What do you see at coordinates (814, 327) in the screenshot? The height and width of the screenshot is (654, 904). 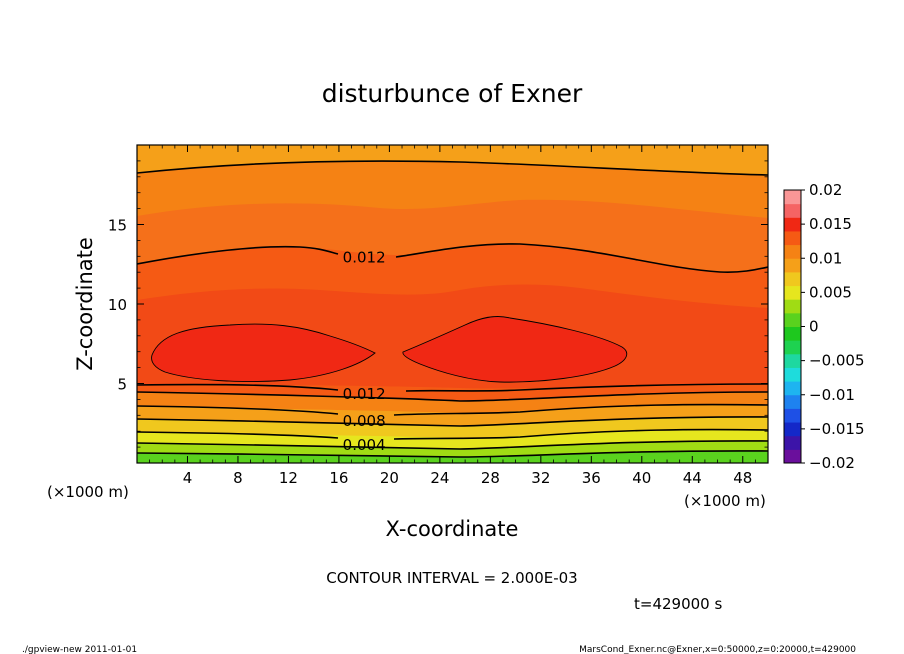 I see `colorbar-label: 0` at bounding box center [814, 327].